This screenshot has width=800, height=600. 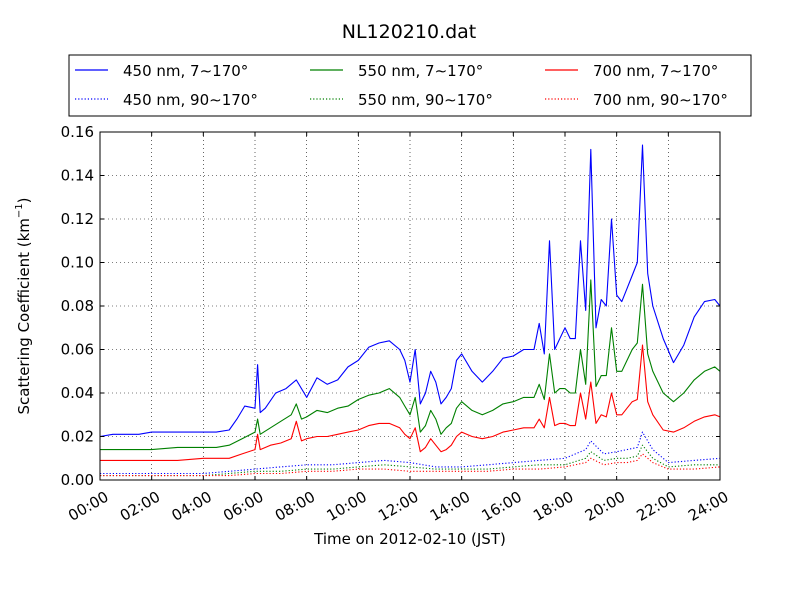 I want to click on legend-label-3: 550 nm, 7∼170°, so click(x=420, y=71).